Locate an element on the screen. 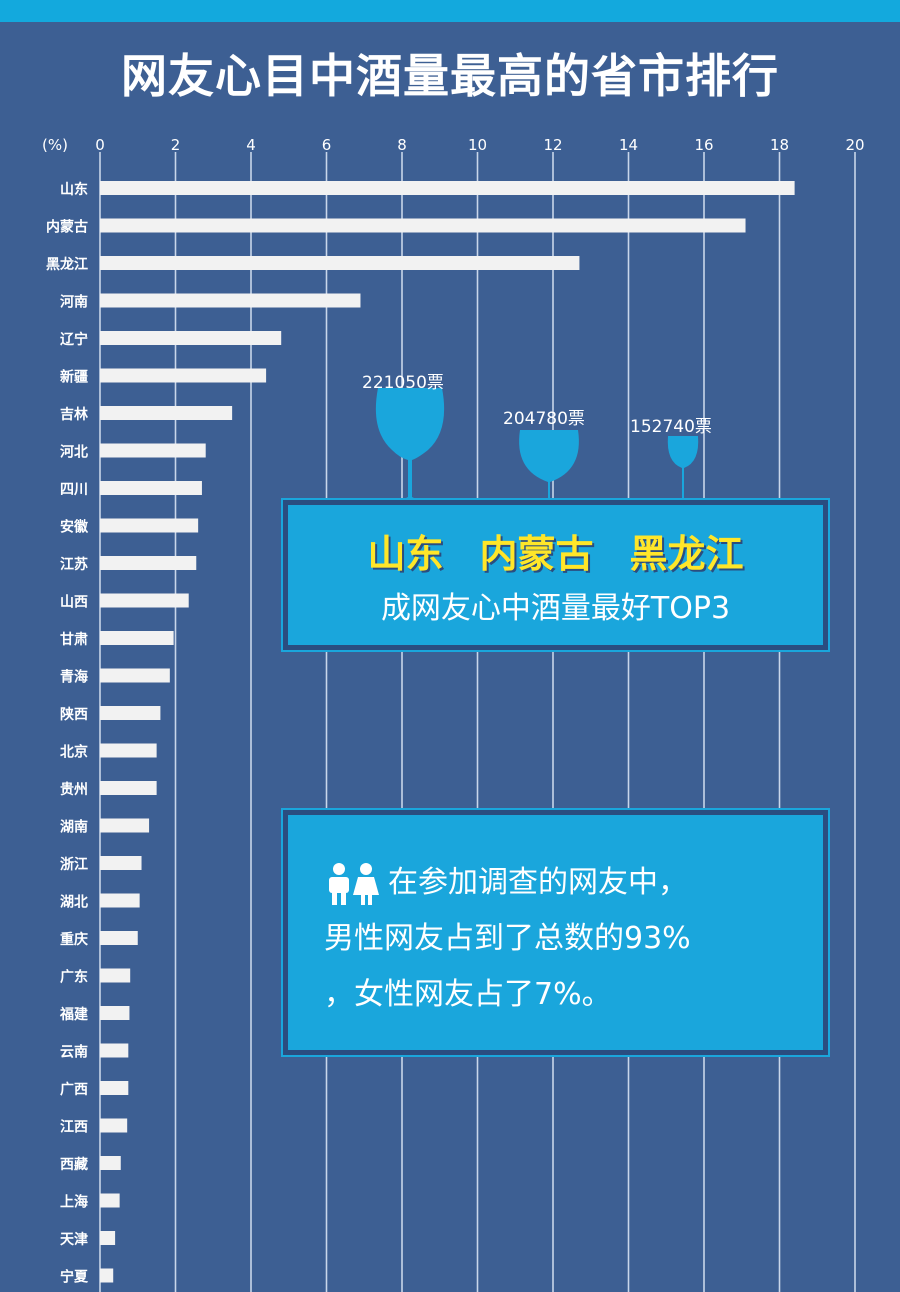 The image size is (900, 1292). gender-line-1: 在参加调查的网友中， is located at coordinates (564, 883).